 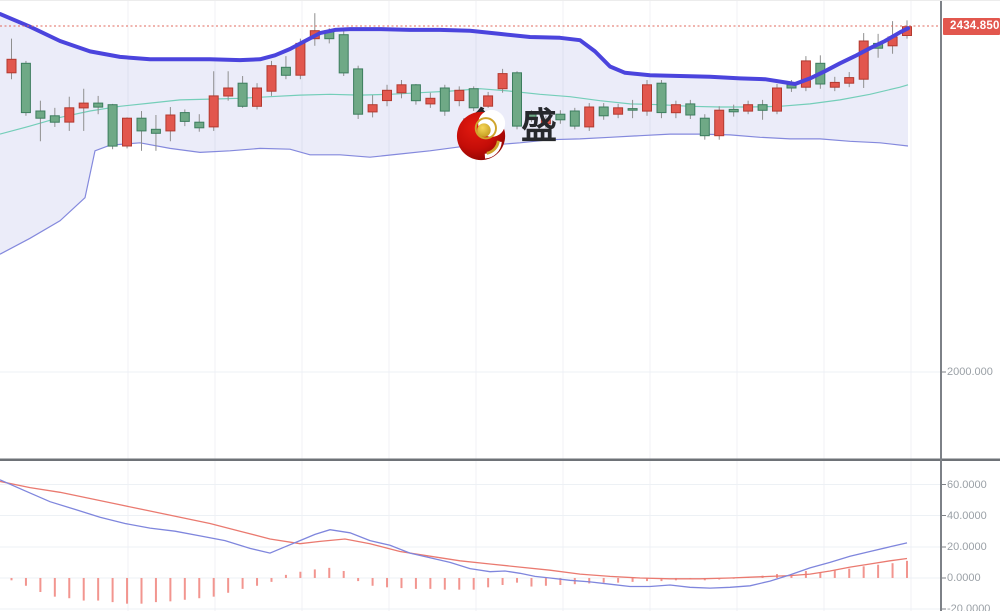 I want to click on indicator-axis-label-40: 40.0000, so click(x=967, y=515).